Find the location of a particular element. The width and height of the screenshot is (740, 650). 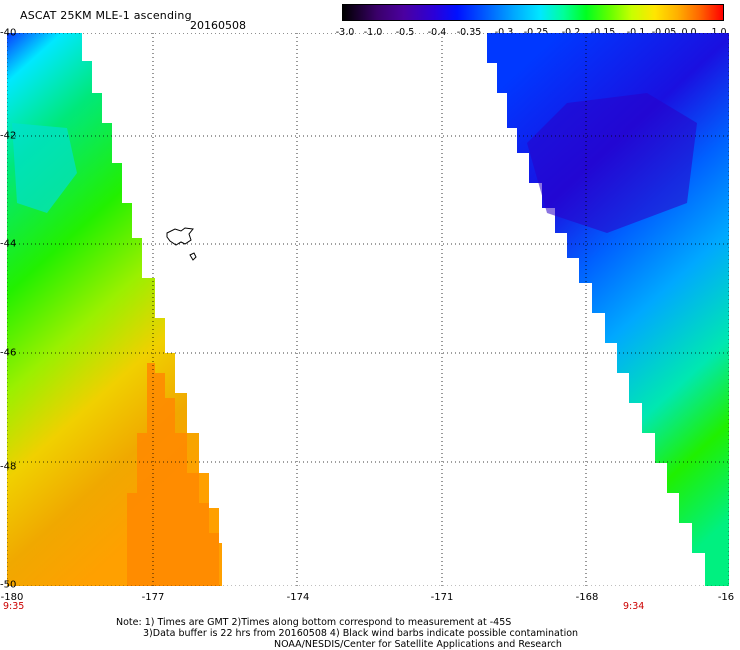

colorbar-tick: -3.0 is located at coordinates (345, 32).